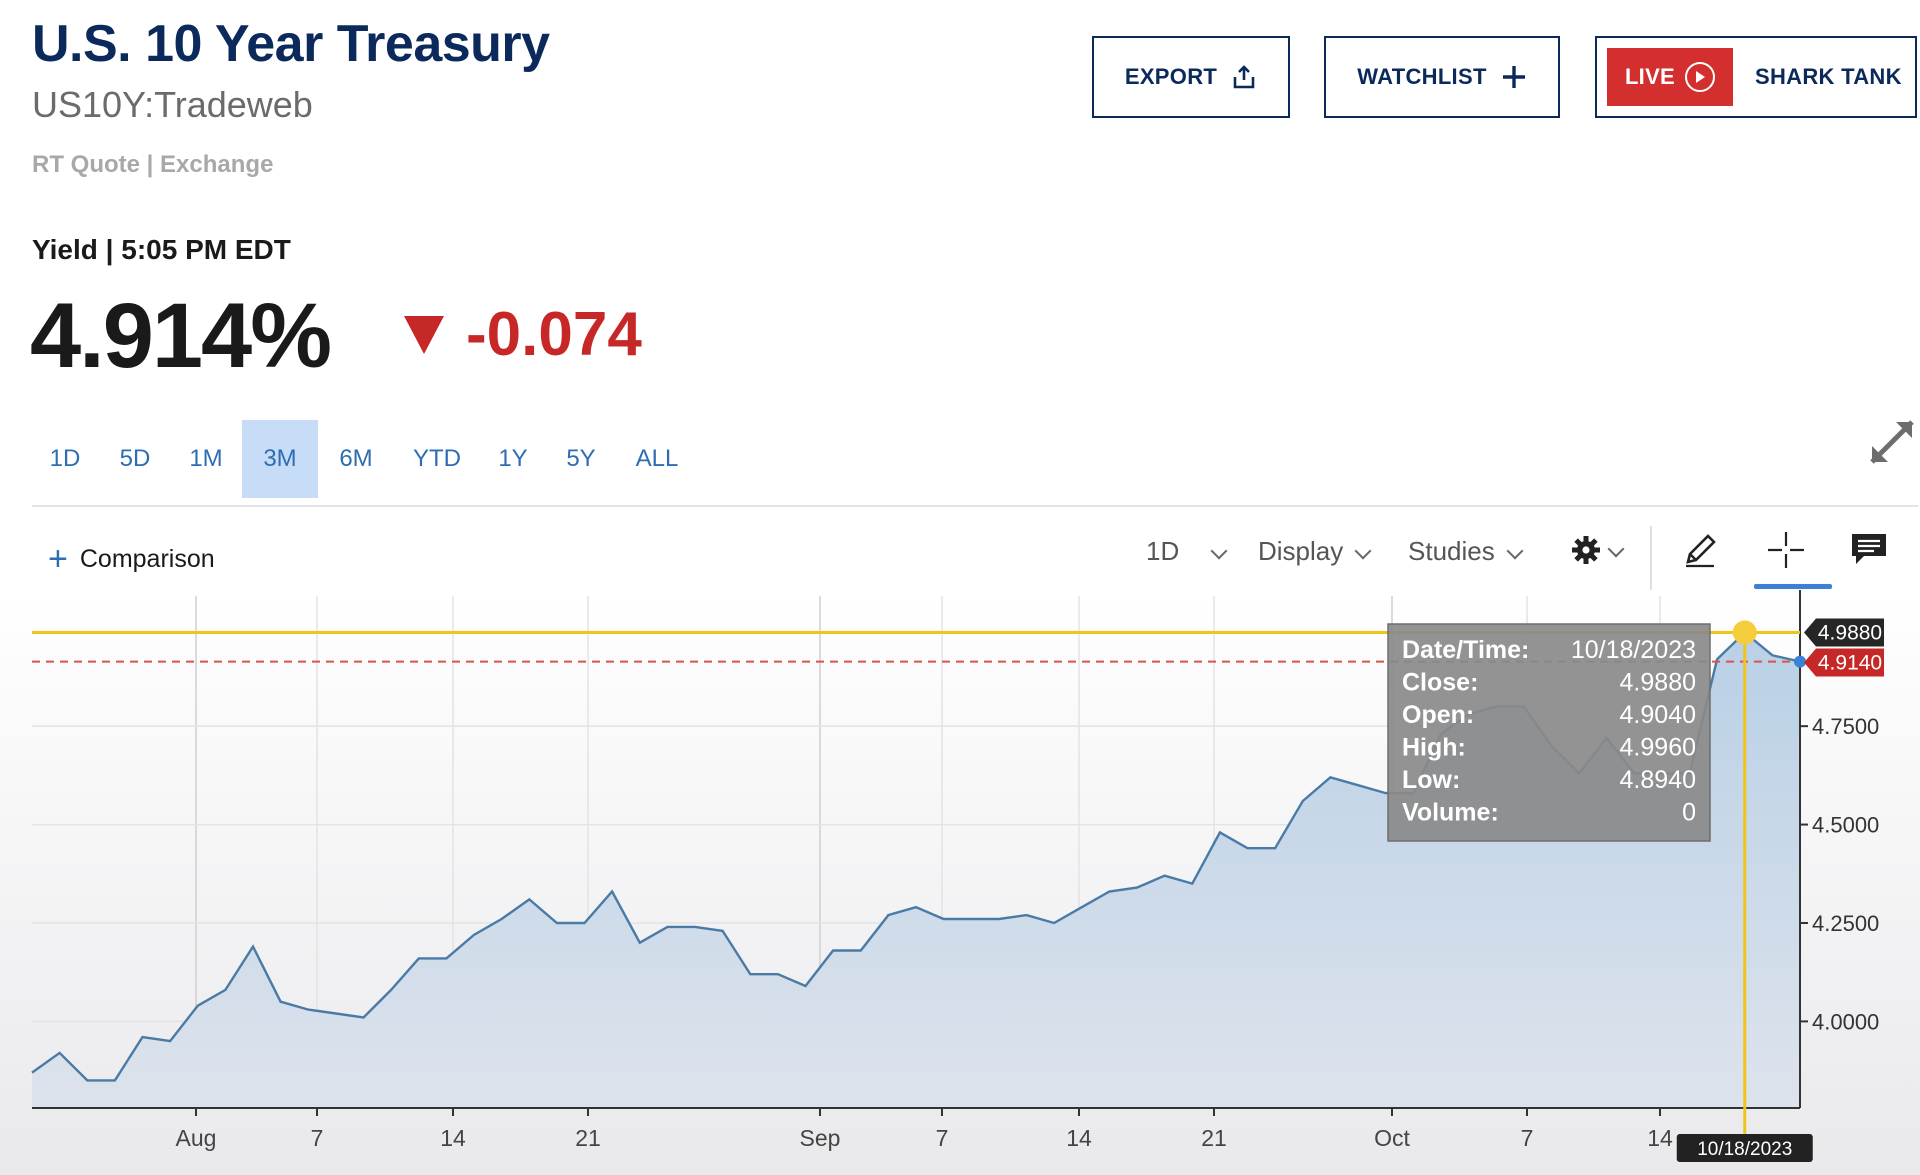 The width and height of the screenshot is (1920, 1175). Describe the element at coordinates (1869, 549) in the screenshot. I see `comment-icon` at that location.